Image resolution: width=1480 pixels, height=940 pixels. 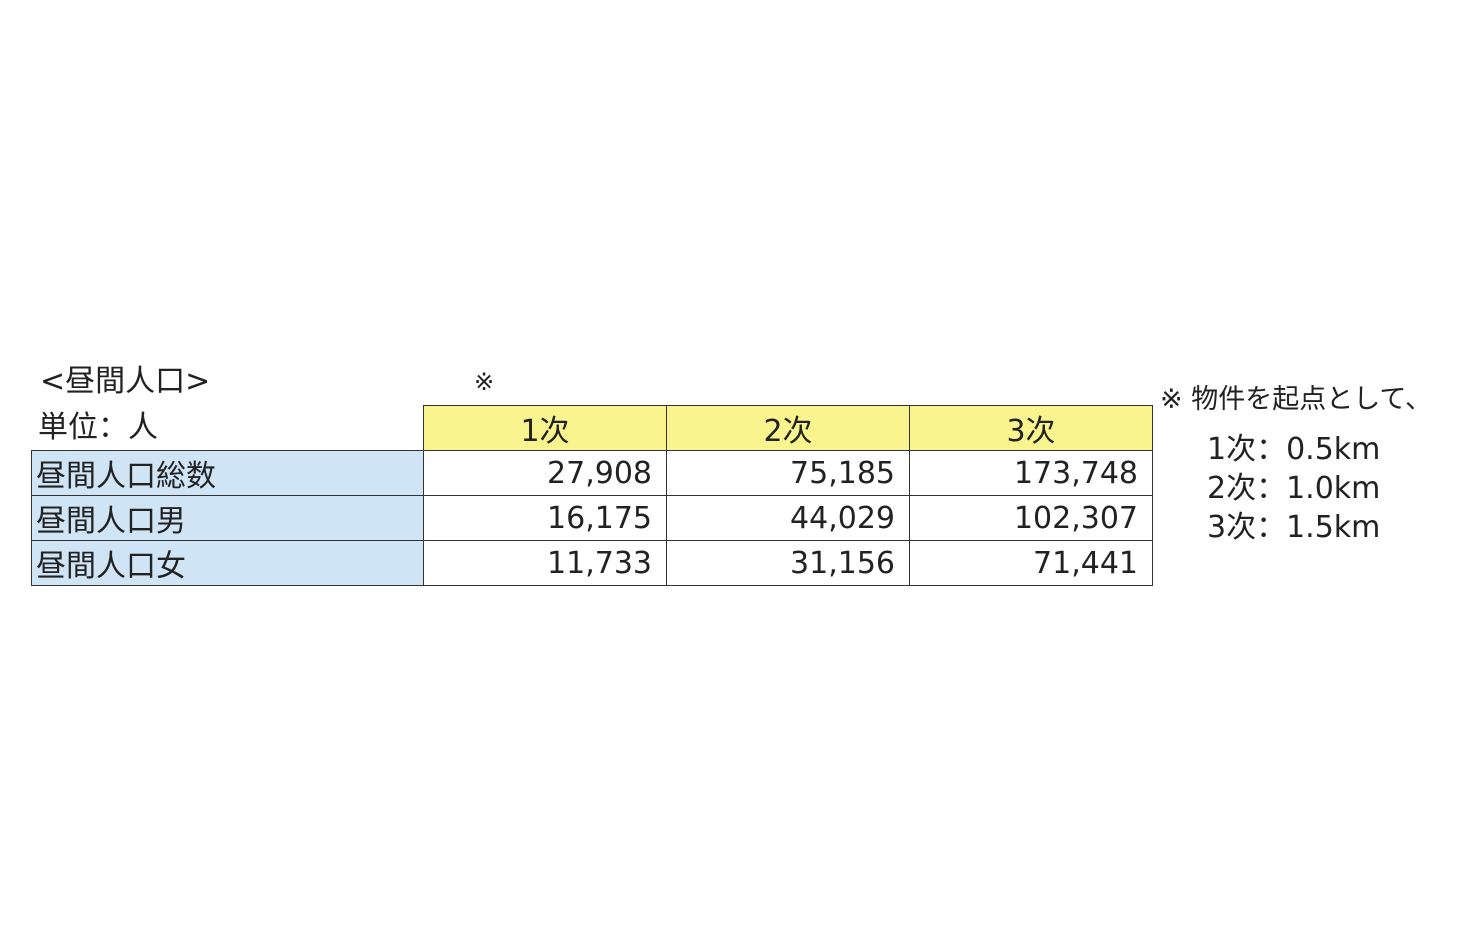 What do you see at coordinates (227, 563) in the screenshot?
I see `row-label: 昼間人口女` at bounding box center [227, 563].